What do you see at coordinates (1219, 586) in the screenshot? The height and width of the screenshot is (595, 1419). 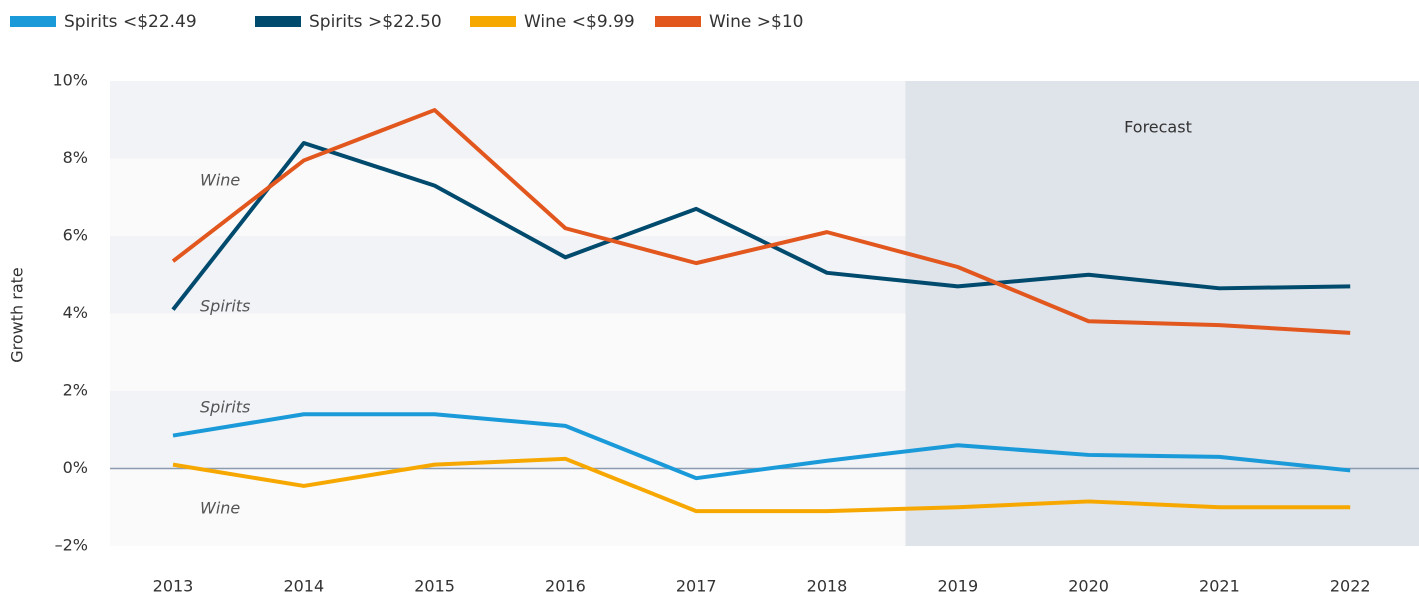 I see `x-tick-label: 2021` at bounding box center [1219, 586].